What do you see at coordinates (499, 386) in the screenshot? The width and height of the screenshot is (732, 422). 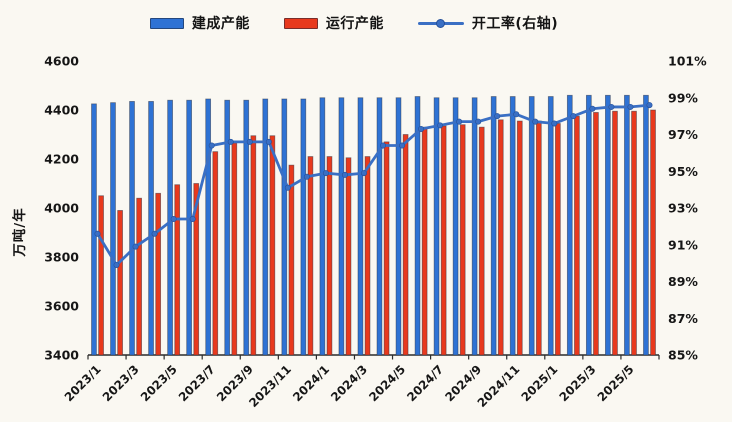 I see `x-axis-tick-label: 2024/11` at bounding box center [499, 386].